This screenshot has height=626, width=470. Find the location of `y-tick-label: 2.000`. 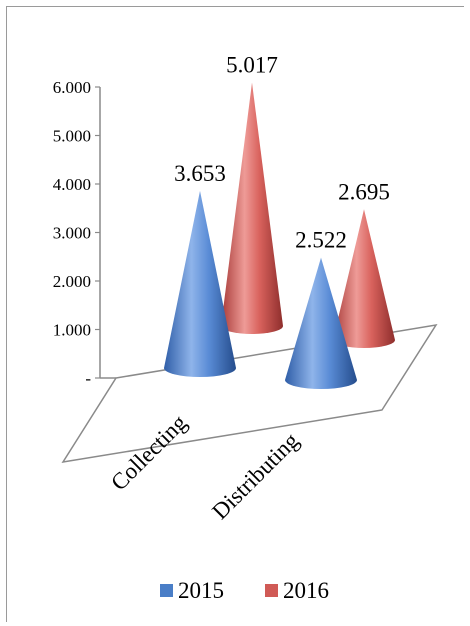

y-tick-label: 2.000 is located at coordinates (72, 281).